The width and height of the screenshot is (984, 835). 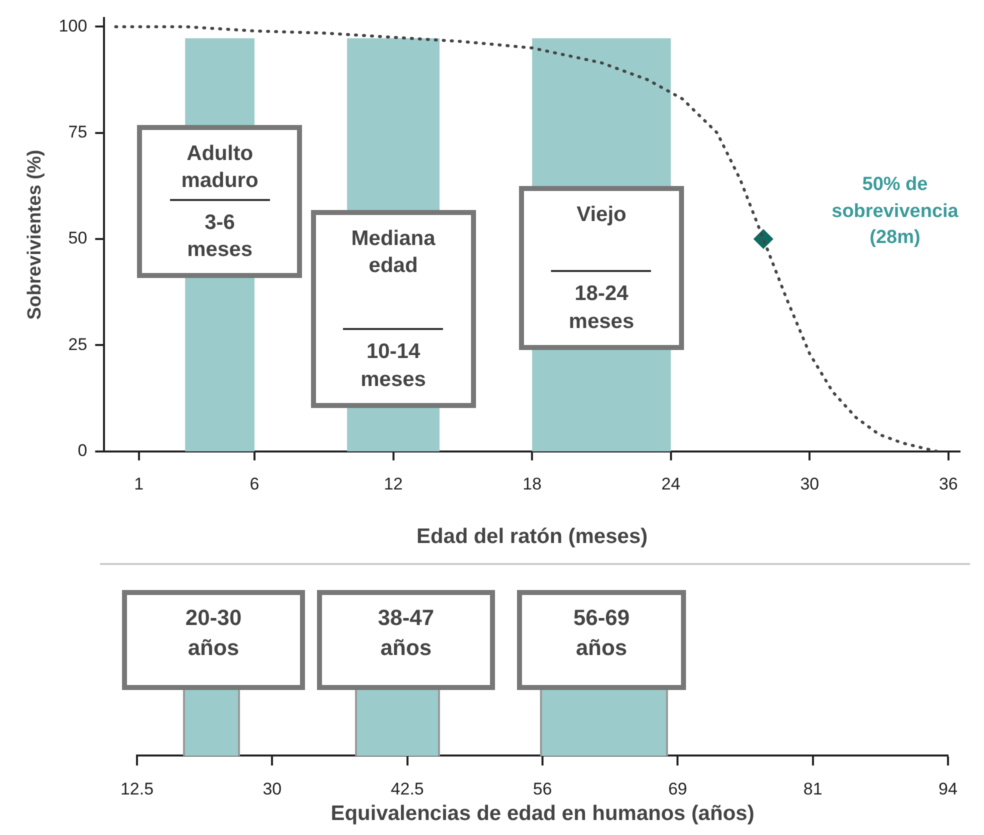 What do you see at coordinates (601, 640) in the screenshot?
I see `label-box: 56-69 años` at bounding box center [601, 640].